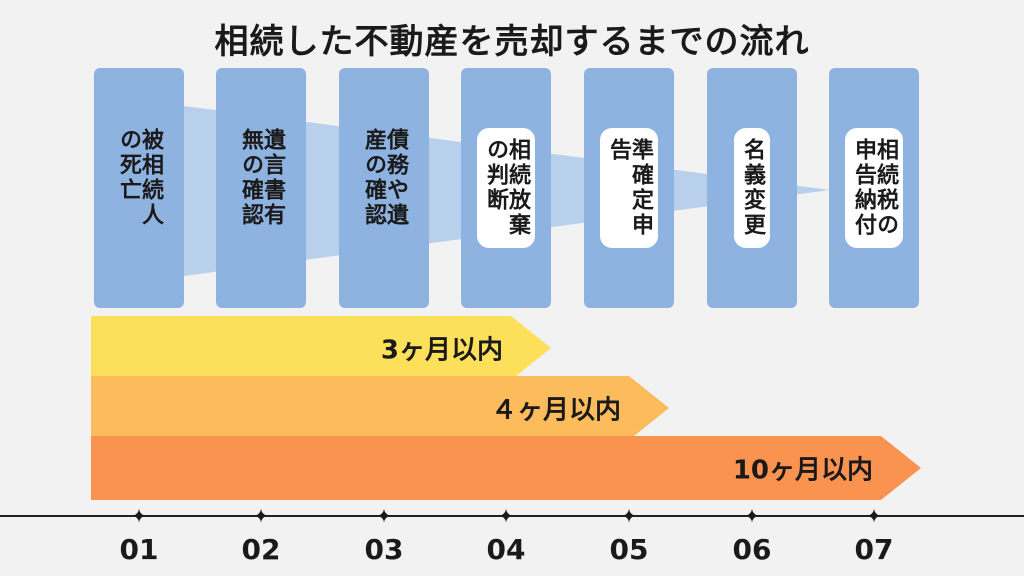 Image resolution: width=1024 pixels, height=576 pixels. Describe the element at coordinates (629, 549) in the screenshot. I see `step-number-05: 05` at that location.